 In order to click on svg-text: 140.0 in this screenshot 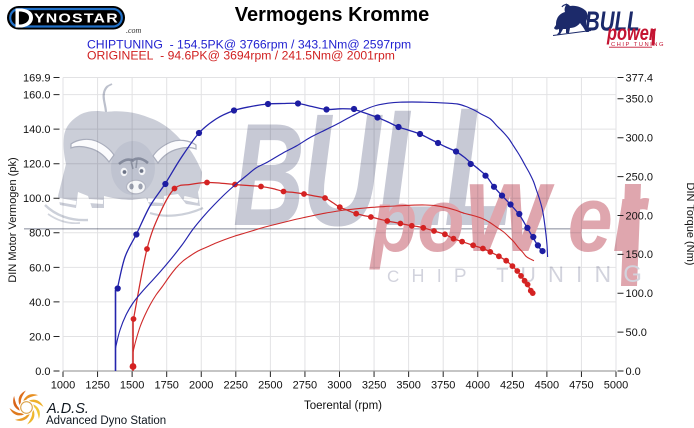, I will do `click(37, 130)`.